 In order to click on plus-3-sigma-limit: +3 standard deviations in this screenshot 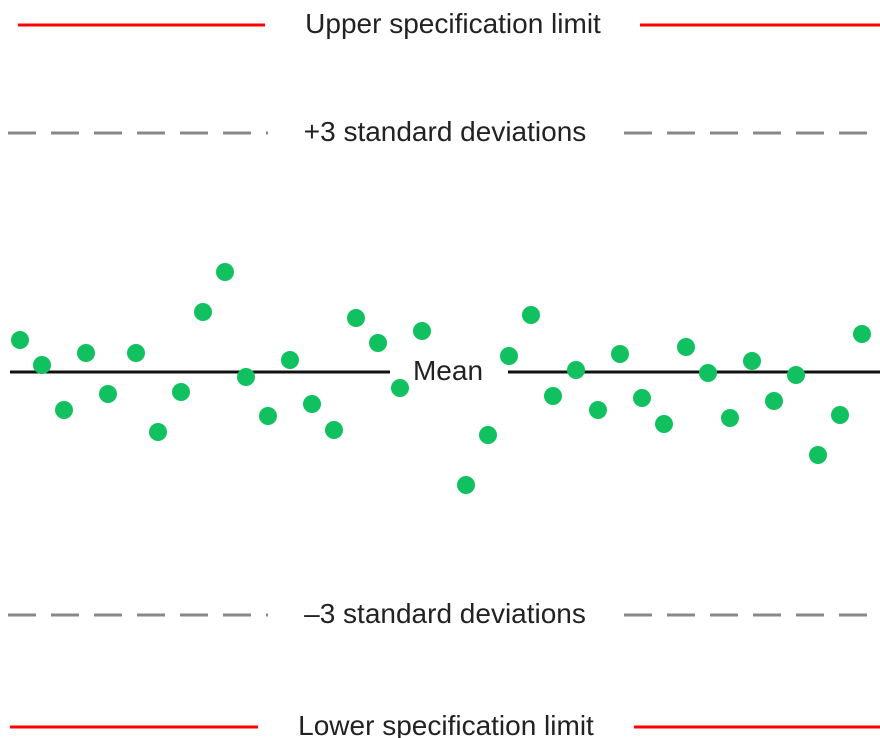, I will do `click(444, 131)`.